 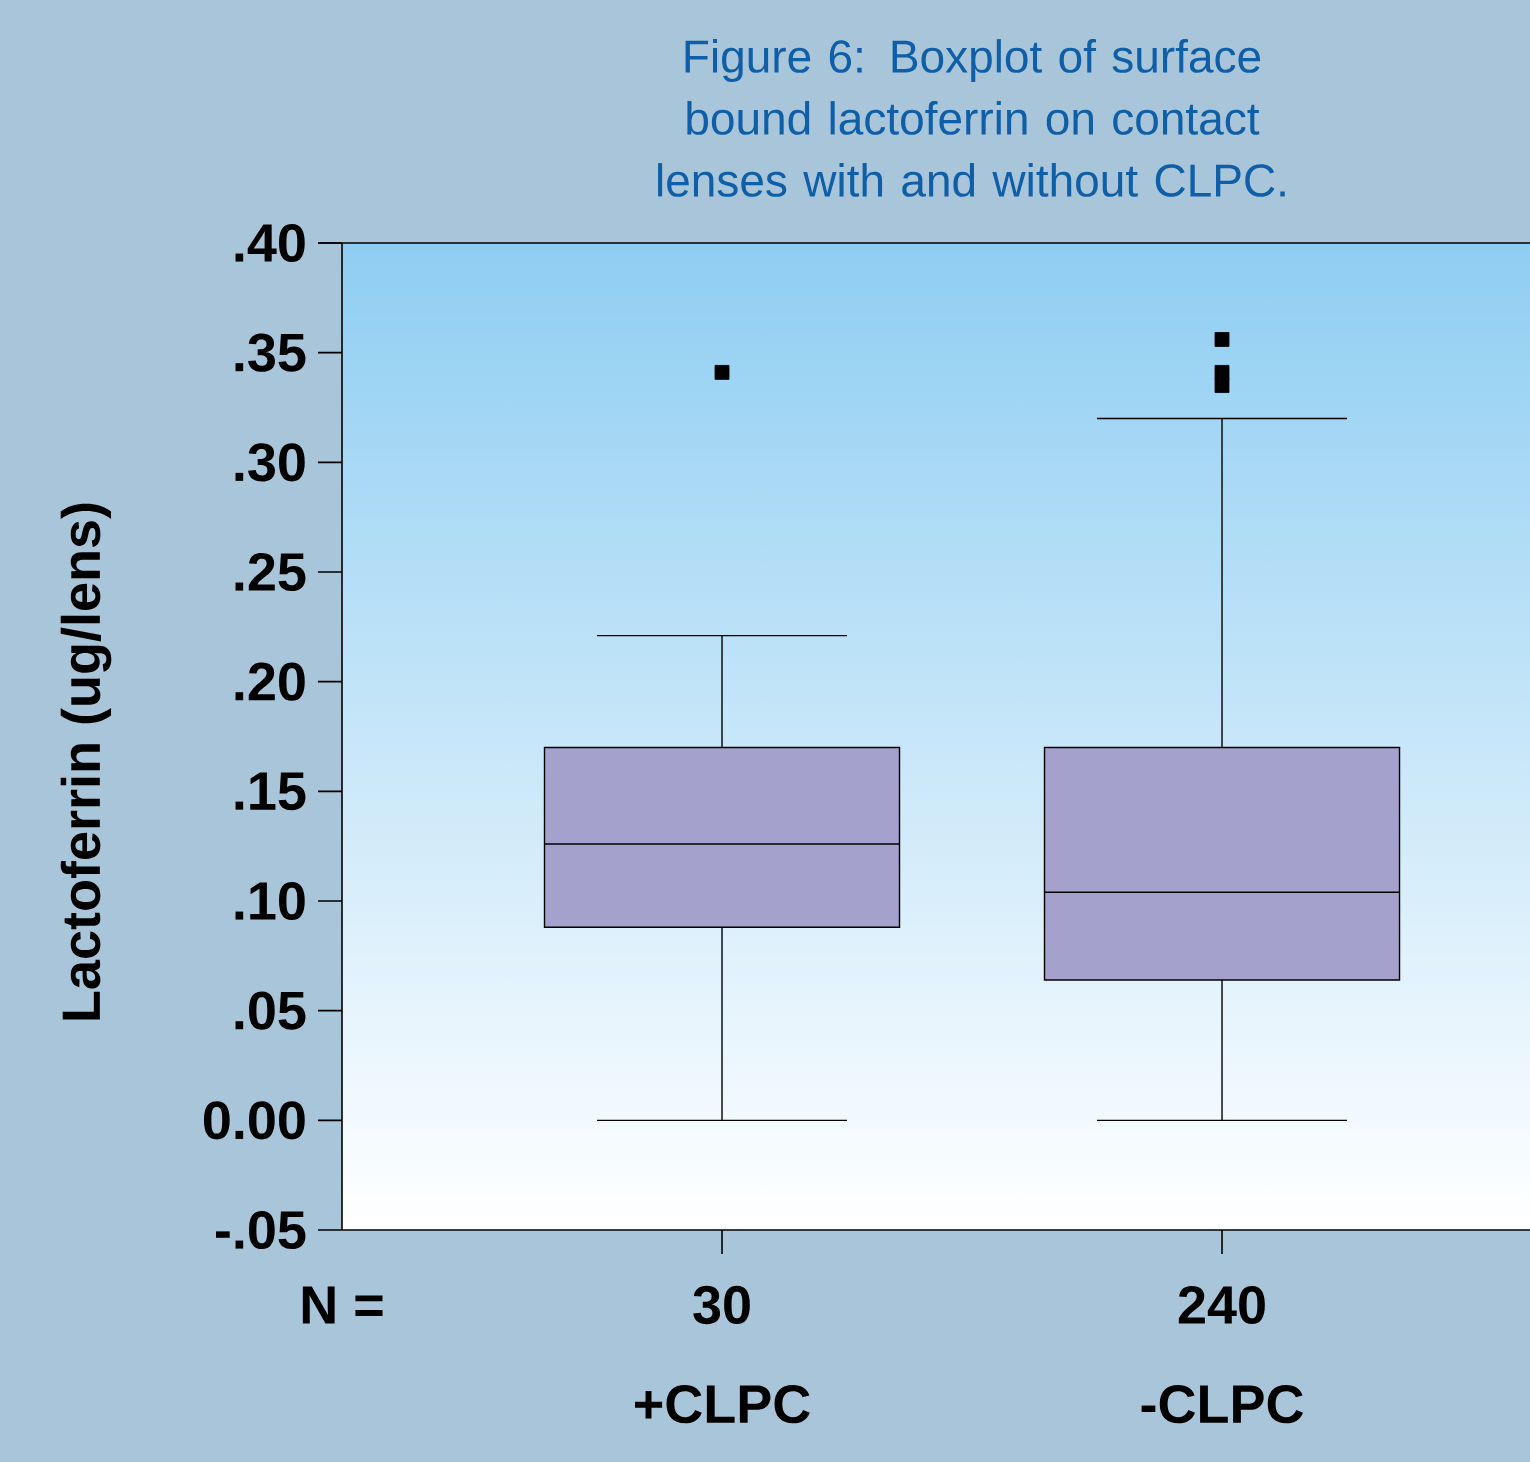 I want to click on y-tick-label: .30, so click(x=270, y=462).